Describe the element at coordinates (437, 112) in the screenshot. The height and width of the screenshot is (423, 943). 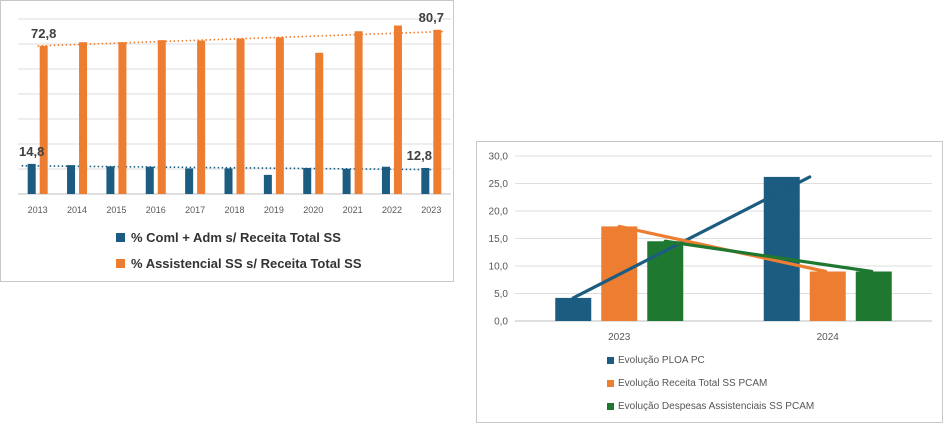
I see `bar-assistencial-2023` at that location.